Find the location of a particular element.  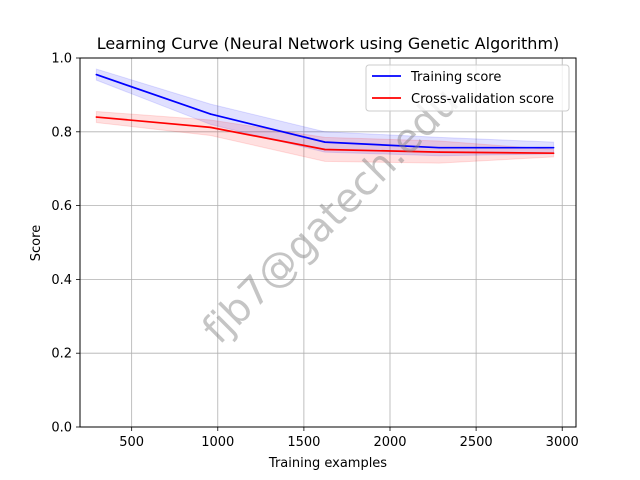

legend-label-training: Training score is located at coordinates (455, 77).